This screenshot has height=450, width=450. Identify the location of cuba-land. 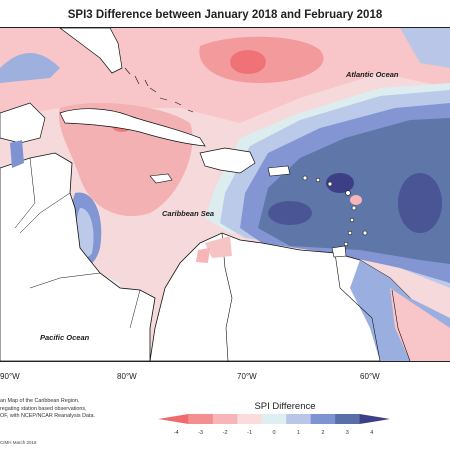
(132, 127).